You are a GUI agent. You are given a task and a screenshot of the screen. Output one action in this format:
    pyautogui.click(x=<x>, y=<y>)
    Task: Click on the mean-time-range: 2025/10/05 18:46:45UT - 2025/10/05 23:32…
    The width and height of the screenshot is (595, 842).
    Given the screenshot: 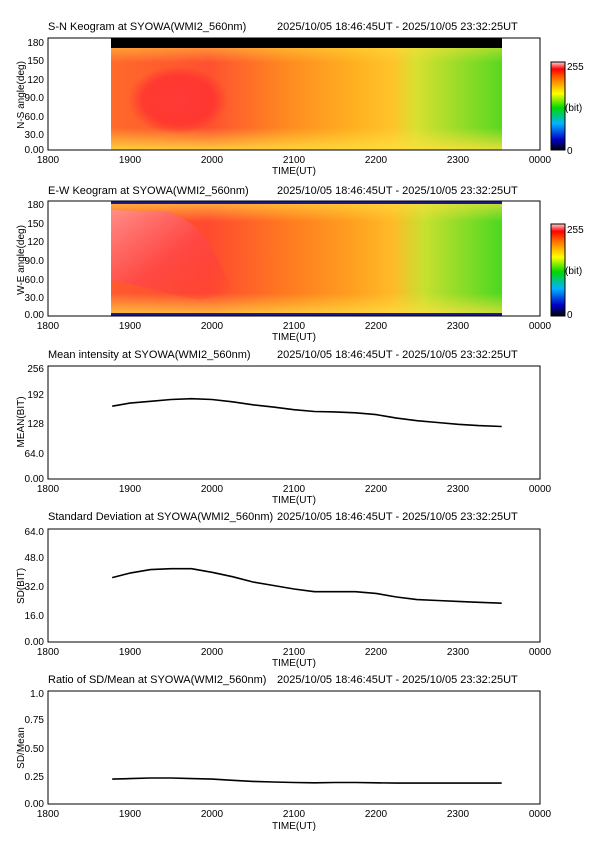 What is the action you would take?
    pyautogui.click(x=397, y=355)
    